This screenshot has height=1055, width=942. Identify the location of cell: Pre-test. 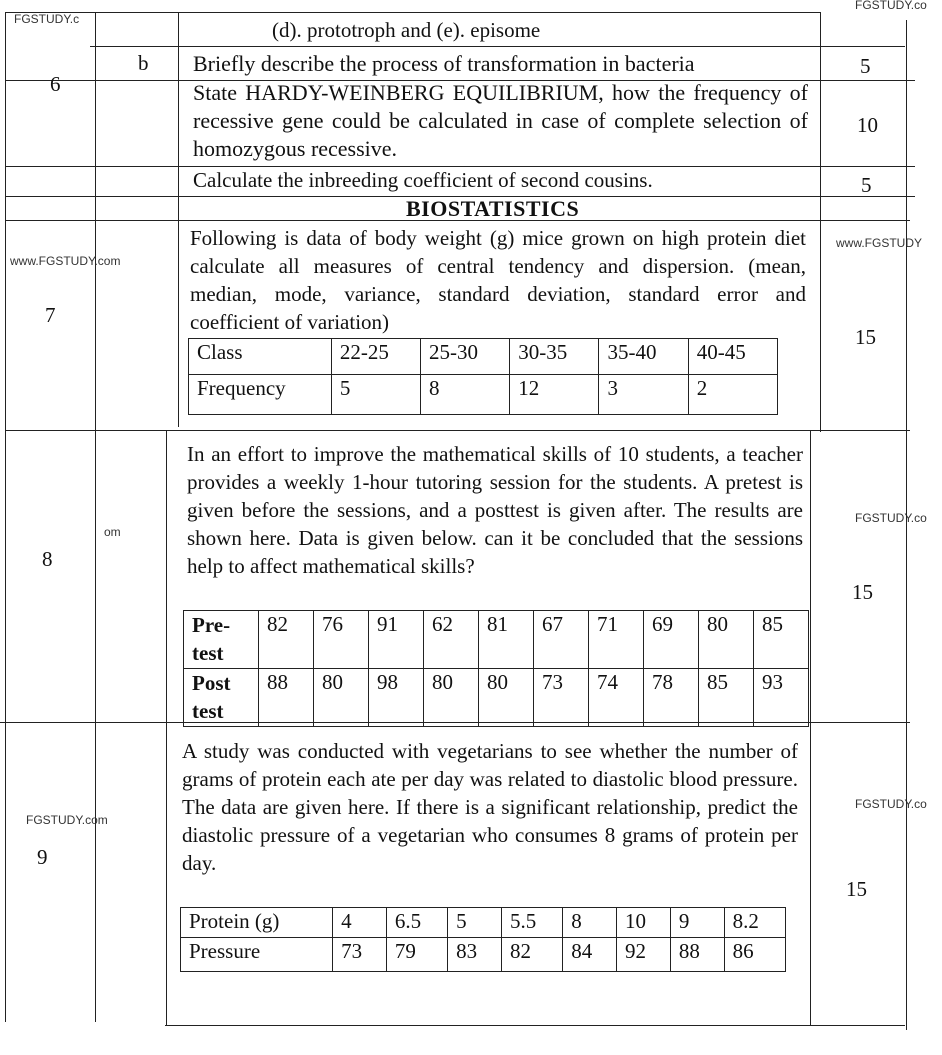
(221, 639).